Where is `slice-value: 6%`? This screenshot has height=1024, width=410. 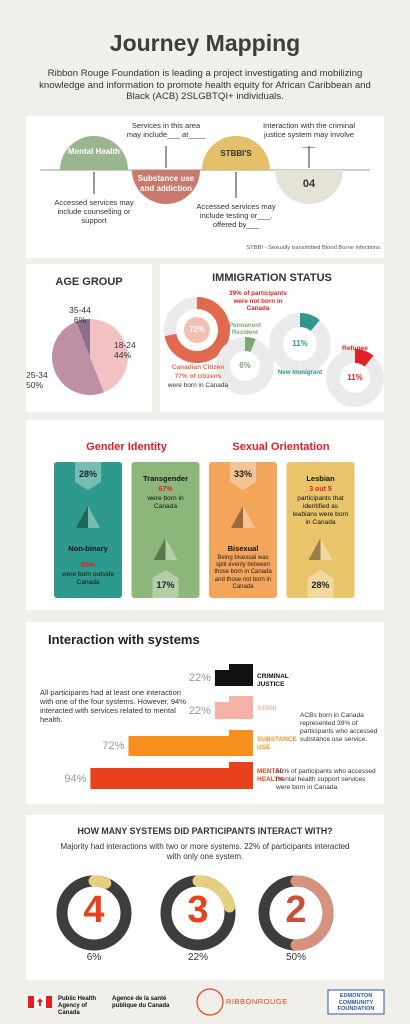
slice-value: 6% is located at coordinates (80, 320).